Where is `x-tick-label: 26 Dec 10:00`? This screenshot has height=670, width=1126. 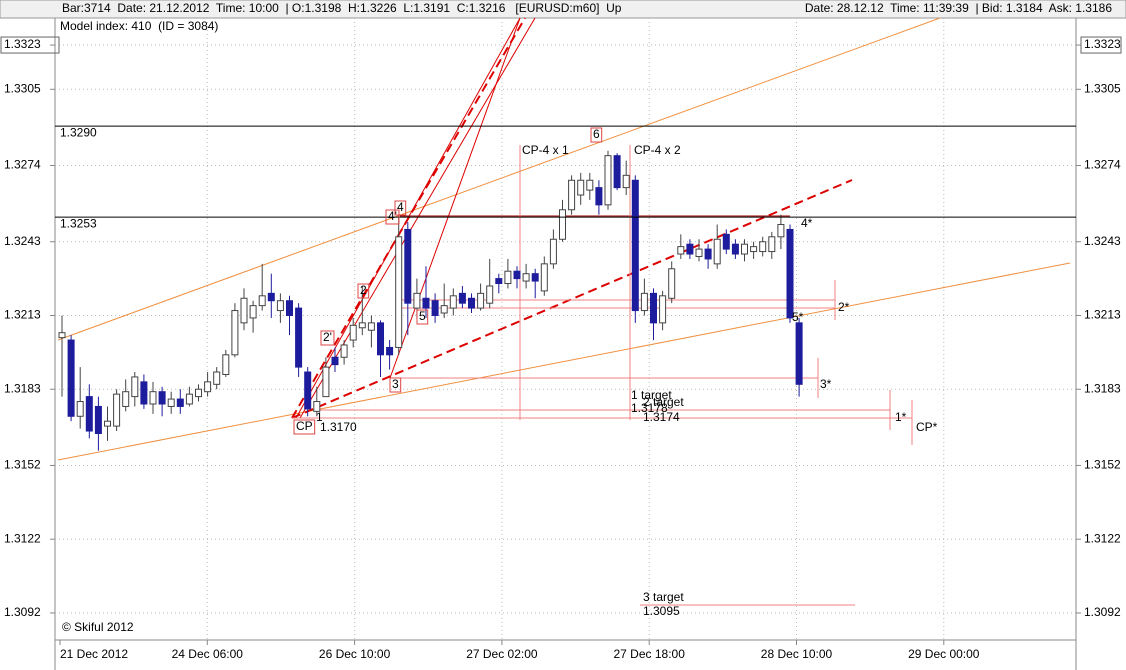
x-tick-label: 26 Dec 10:00 is located at coordinates (355, 654).